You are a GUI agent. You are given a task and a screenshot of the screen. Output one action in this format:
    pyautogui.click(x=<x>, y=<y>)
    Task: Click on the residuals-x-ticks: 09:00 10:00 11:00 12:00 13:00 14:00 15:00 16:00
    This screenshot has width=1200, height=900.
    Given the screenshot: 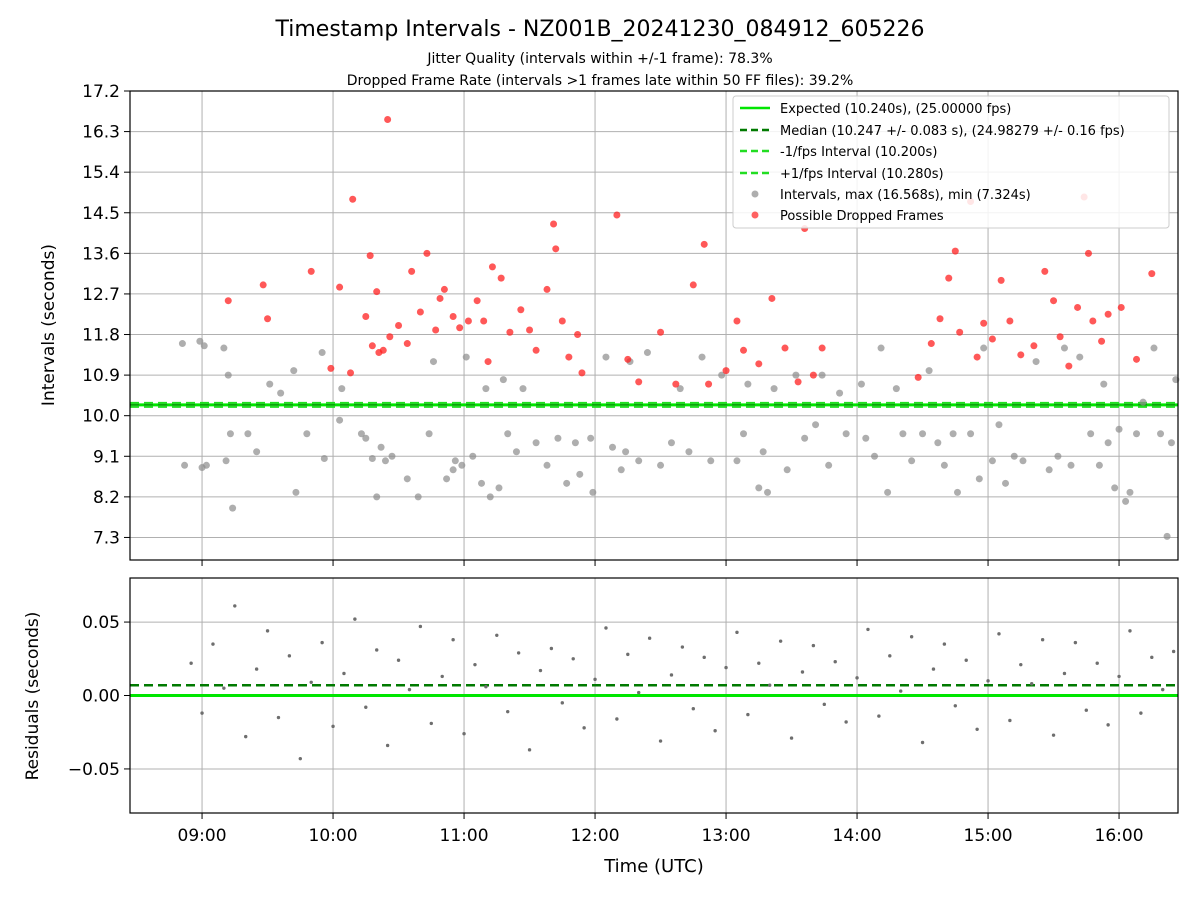 What is the action you would take?
    pyautogui.click(x=661, y=829)
    